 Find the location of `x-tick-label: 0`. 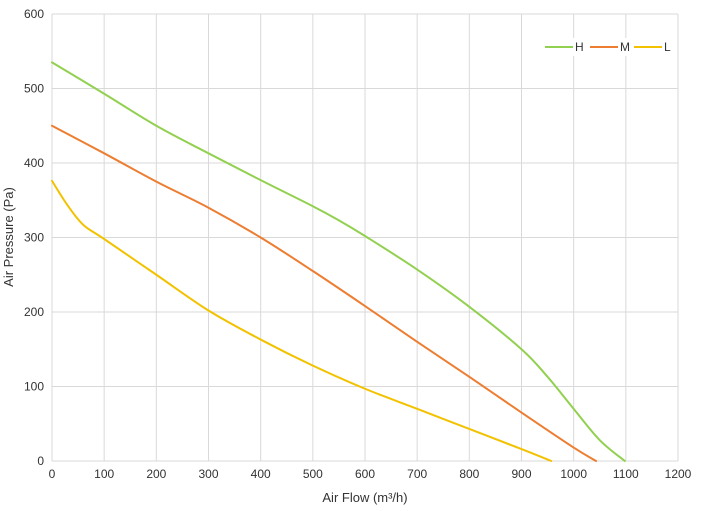

x-tick-label: 0 is located at coordinates (52, 474).